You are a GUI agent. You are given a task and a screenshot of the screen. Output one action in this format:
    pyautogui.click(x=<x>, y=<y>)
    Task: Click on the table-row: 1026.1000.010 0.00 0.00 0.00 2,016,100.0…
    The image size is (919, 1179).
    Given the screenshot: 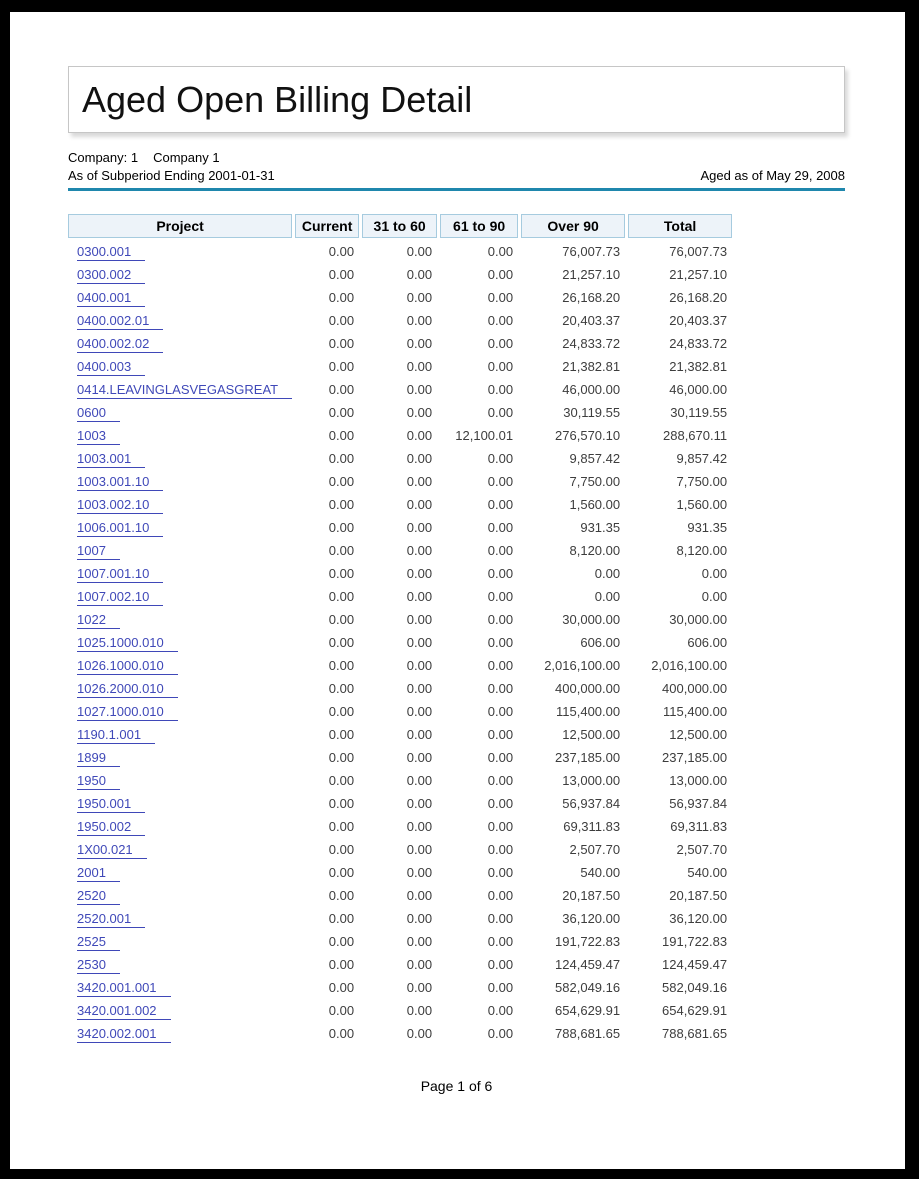 What is the action you would take?
    pyautogui.click(x=400, y=665)
    